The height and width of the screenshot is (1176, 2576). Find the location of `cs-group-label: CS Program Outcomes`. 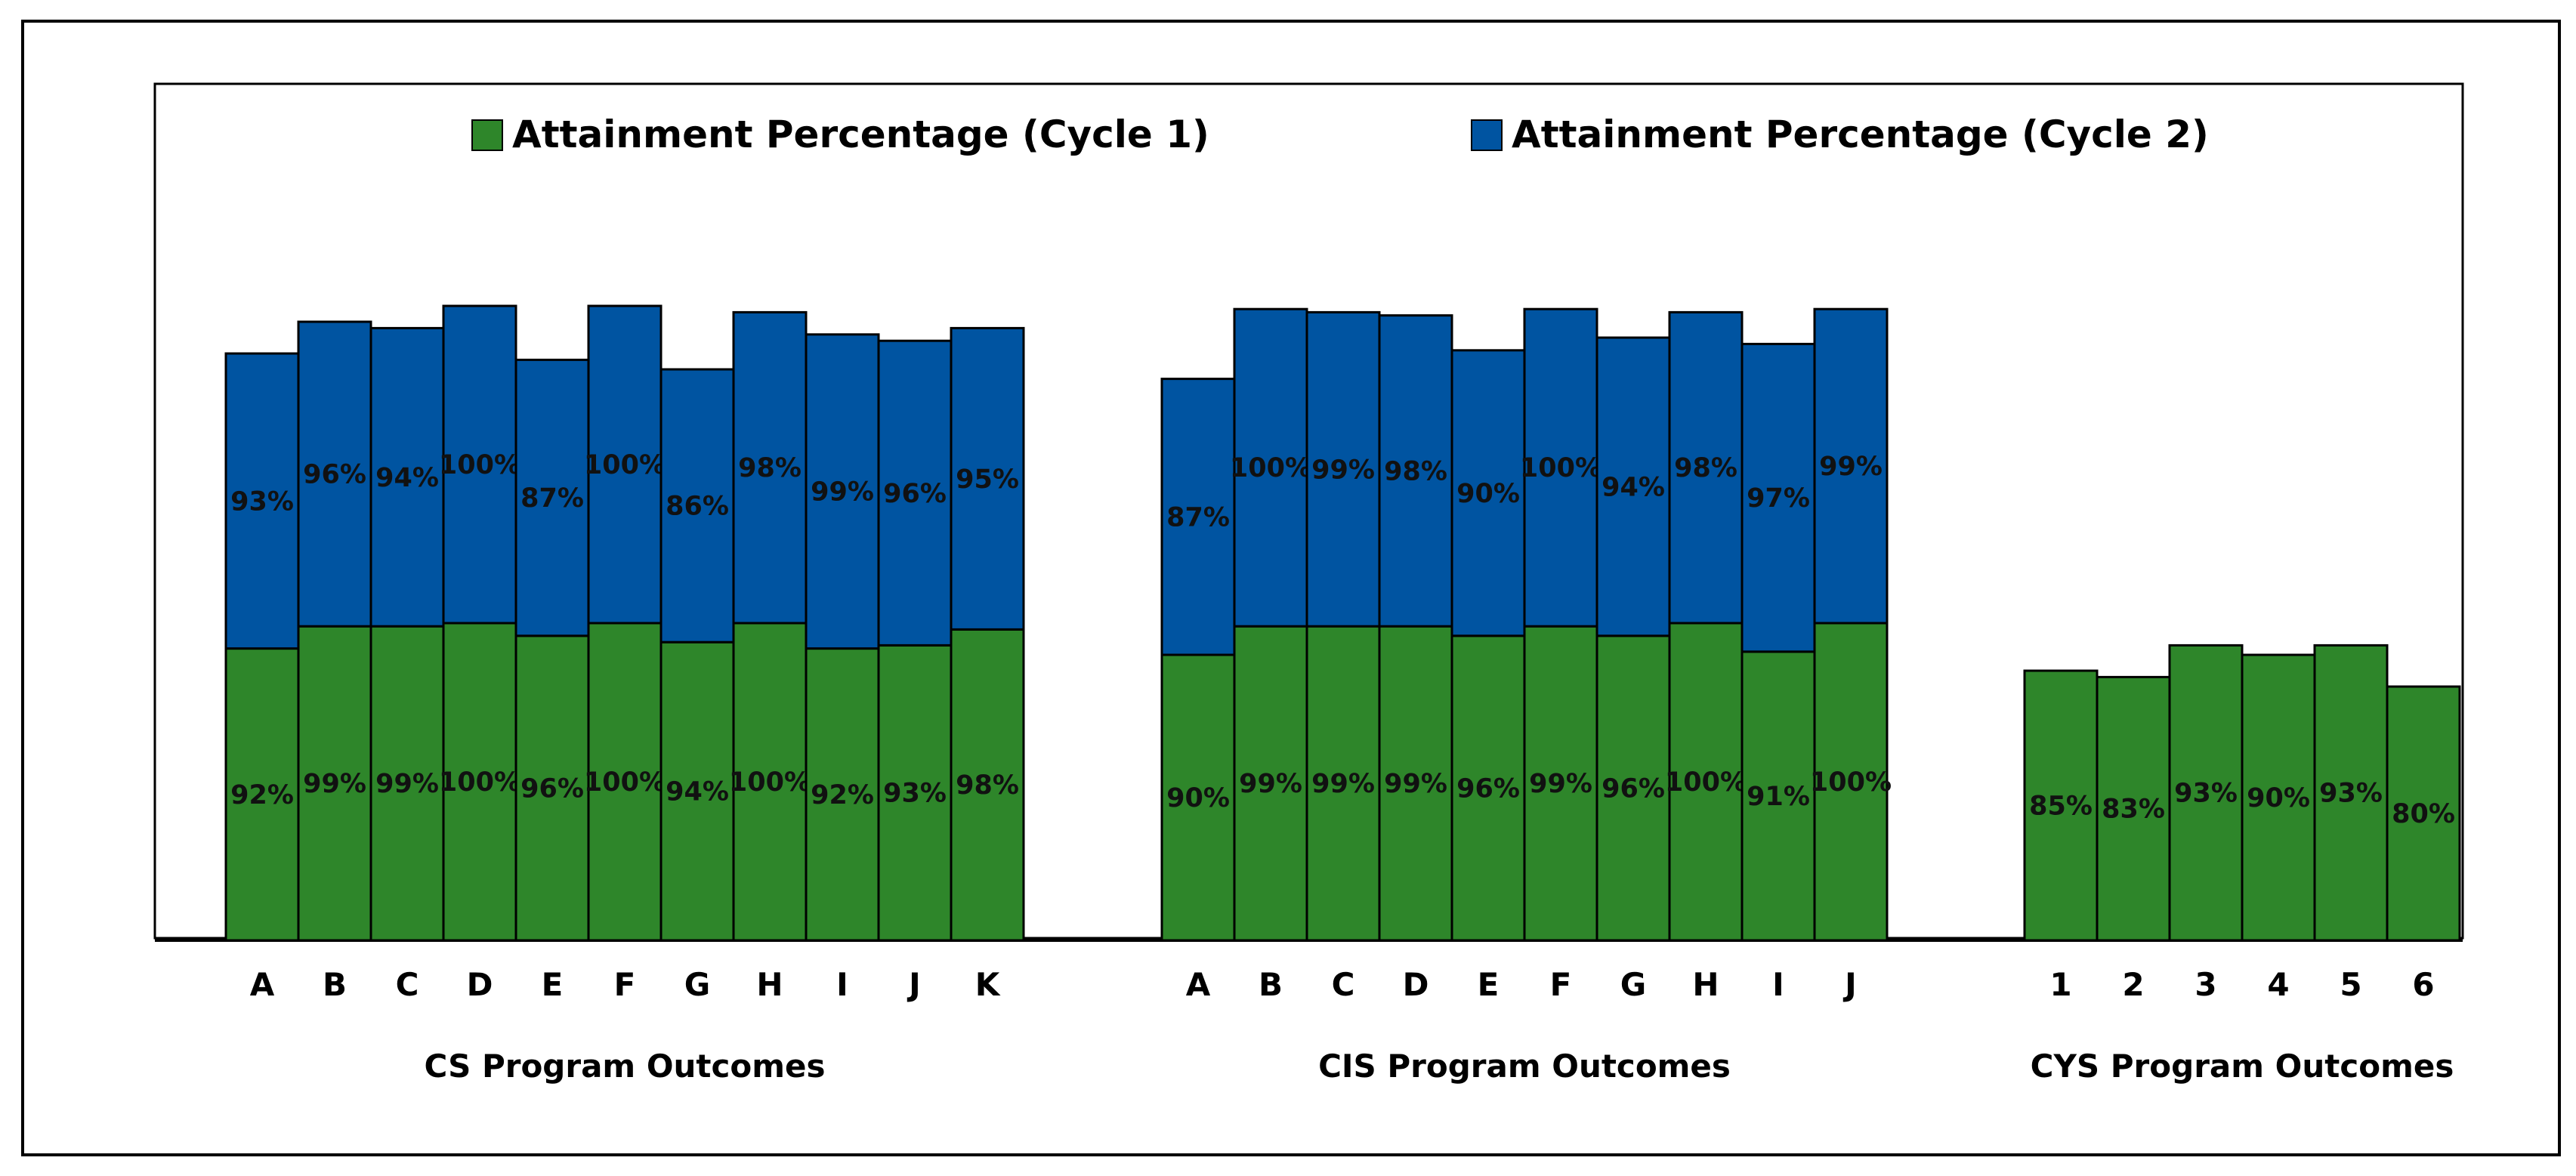

cs-group-label: CS Program Outcomes is located at coordinates (624, 1066).